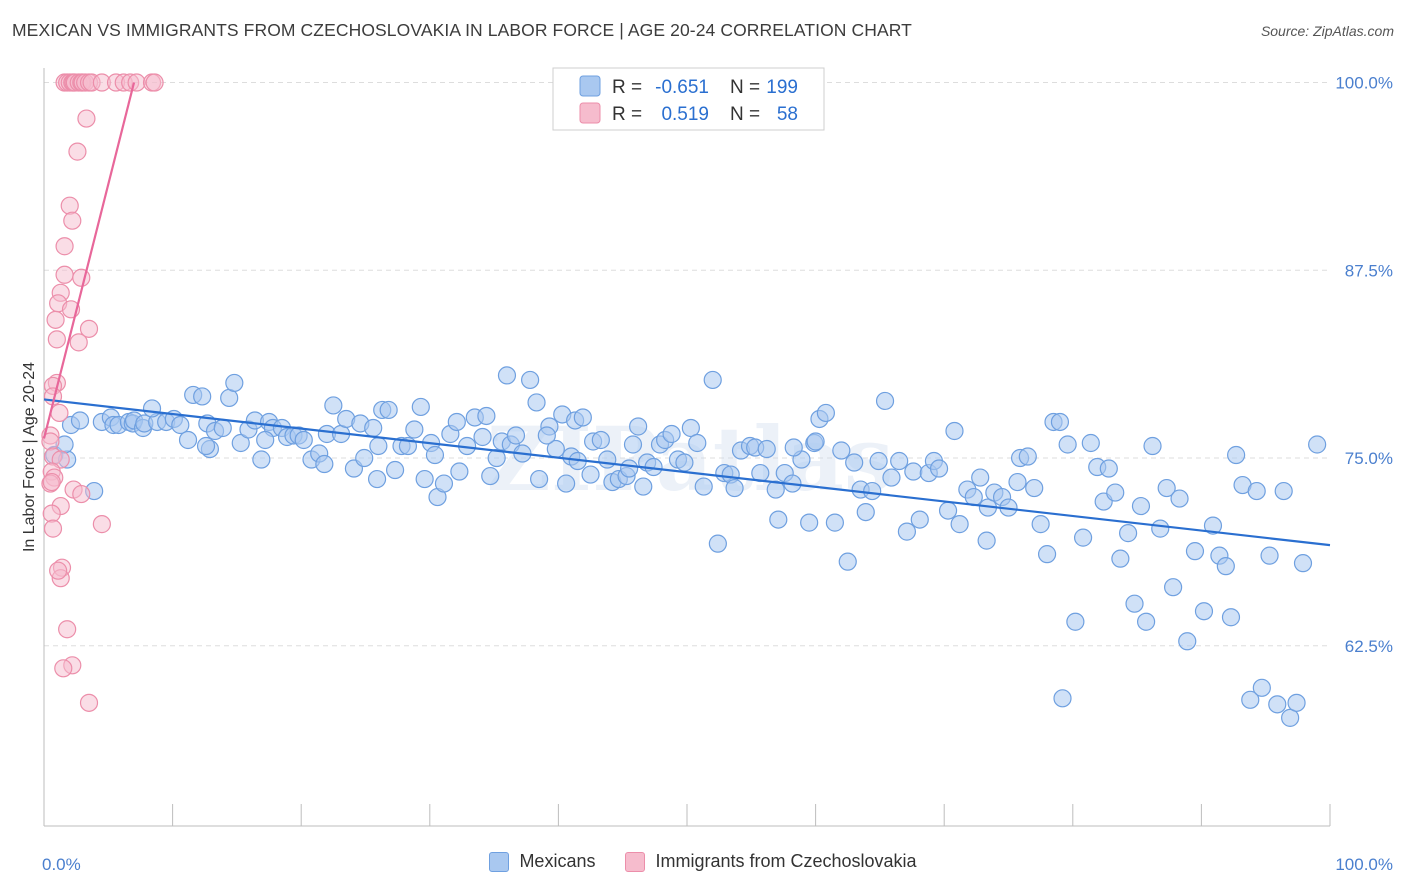 The height and width of the screenshot is (892, 1406). Describe the element at coordinates (590, 113) in the screenshot. I see `legend-swatch-czechoslovakia` at that location.